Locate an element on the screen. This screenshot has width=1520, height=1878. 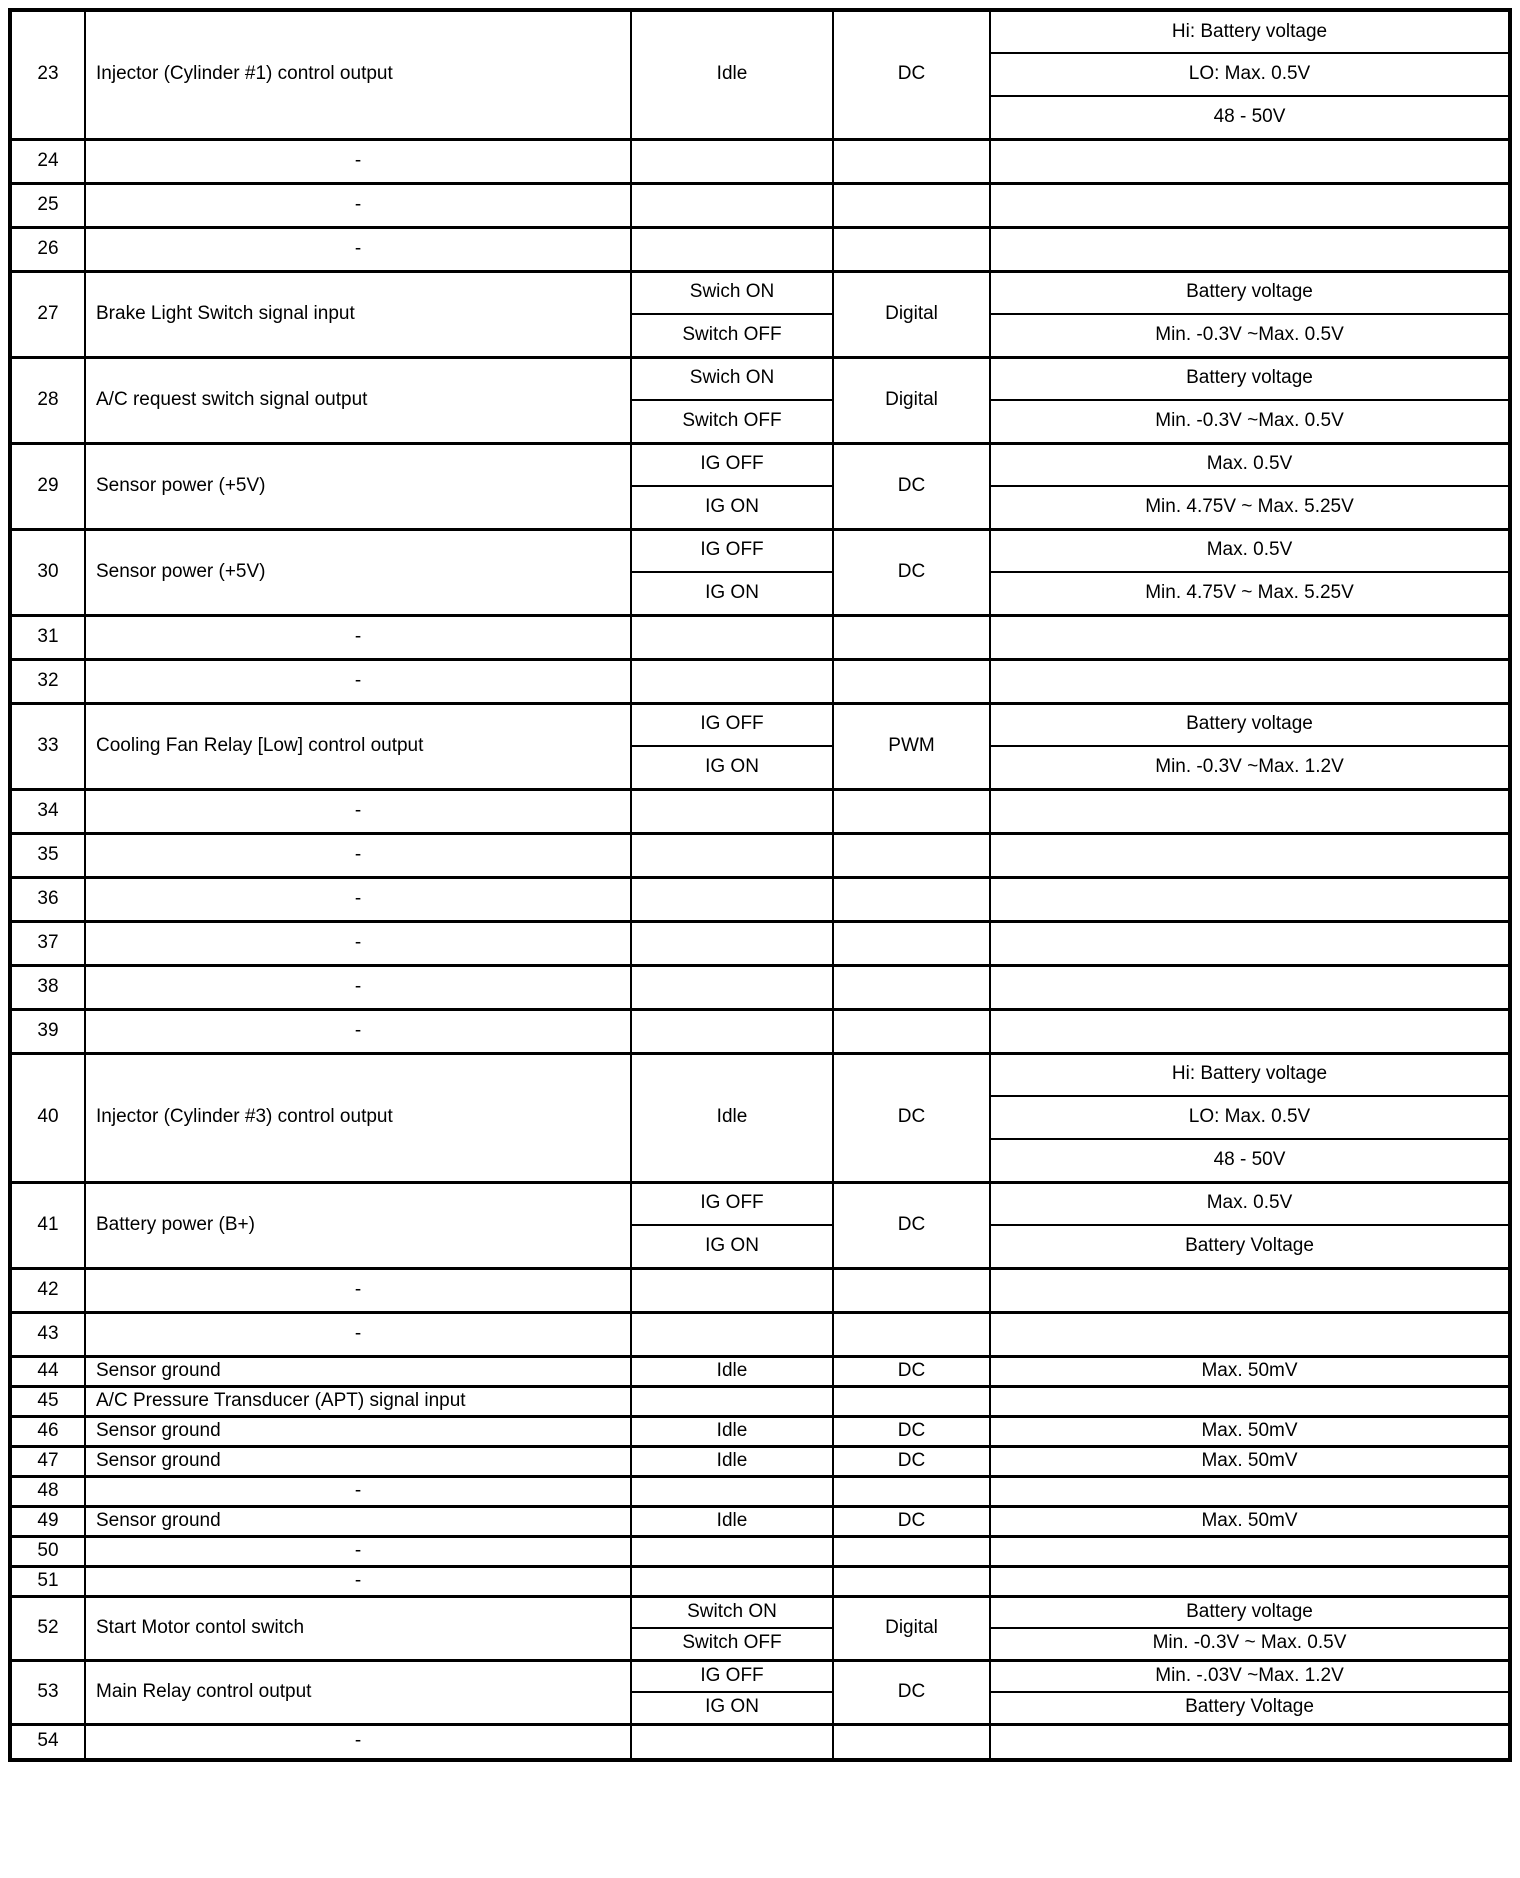
table-row: 38- is located at coordinates (760, 986).